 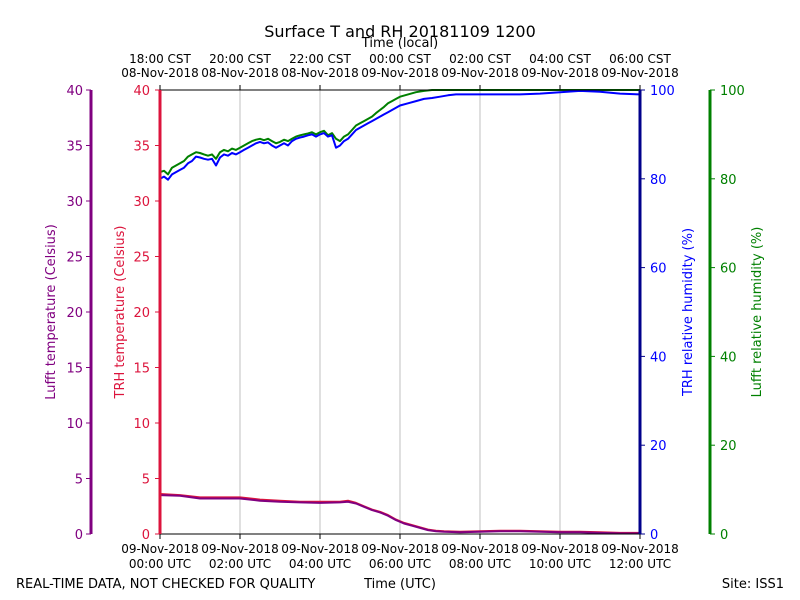 I want to click on bottom-tick-label-time: 00:00 UTC, so click(x=160, y=564).